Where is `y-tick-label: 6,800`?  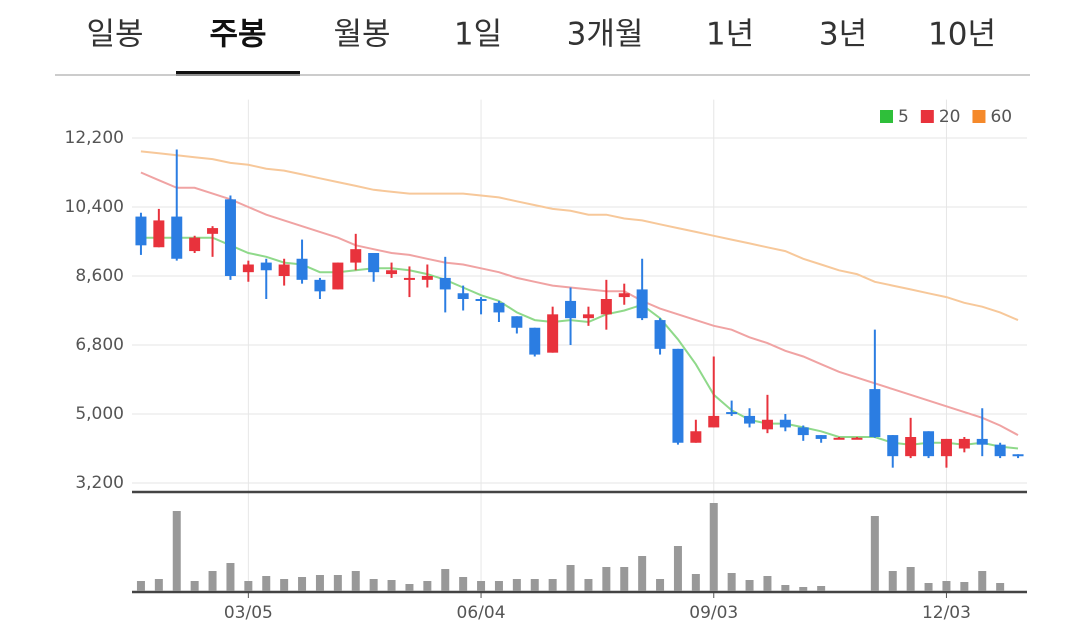
y-tick-label: 6,800 is located at coordinates (99, 345).